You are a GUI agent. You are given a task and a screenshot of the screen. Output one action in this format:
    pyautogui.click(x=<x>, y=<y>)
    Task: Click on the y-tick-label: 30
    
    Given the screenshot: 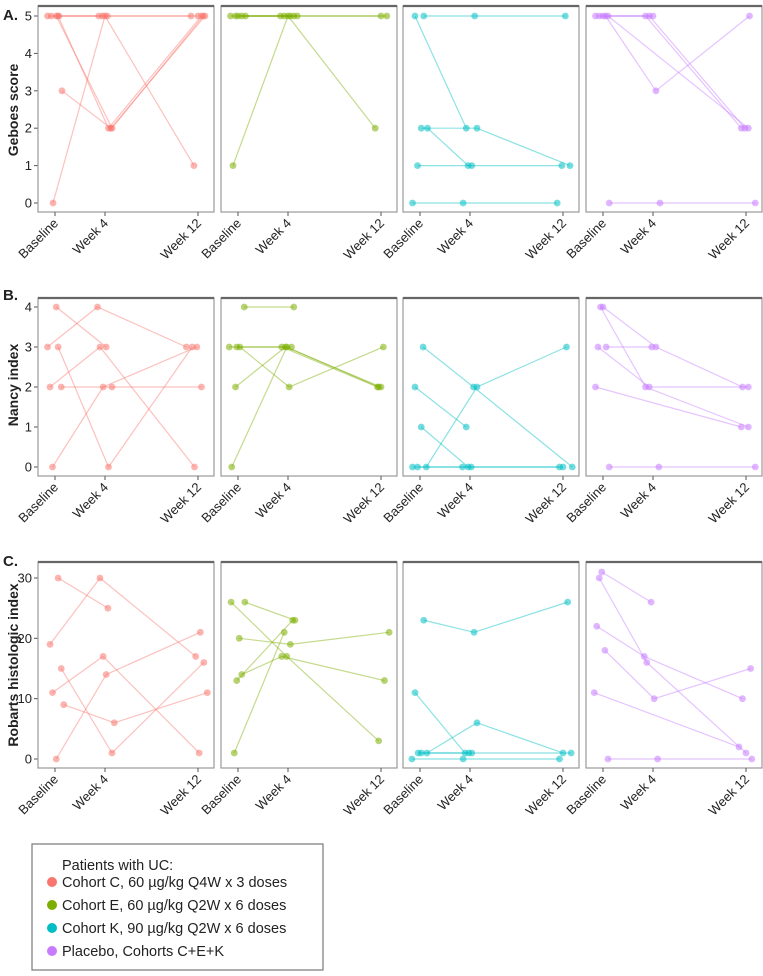 What is the action you would take?
    pyautogui.click(x=25, y=578)
    